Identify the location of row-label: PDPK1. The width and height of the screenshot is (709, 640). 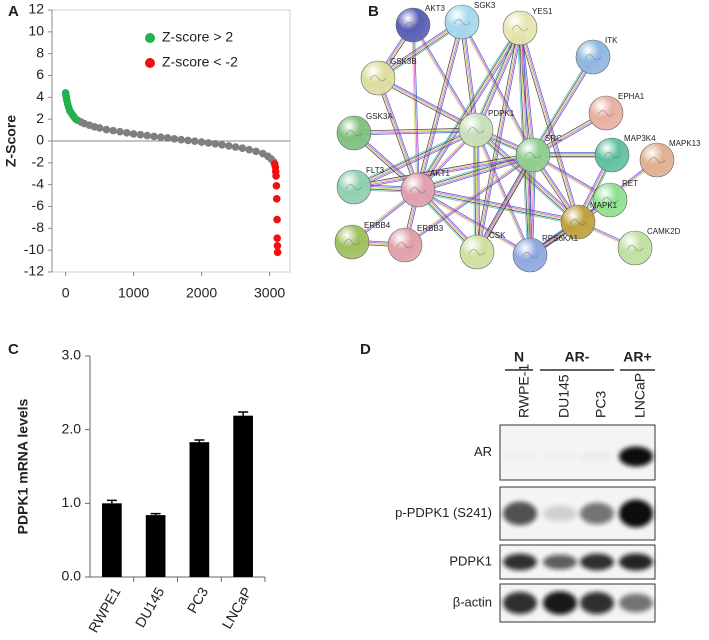
(470, 560).